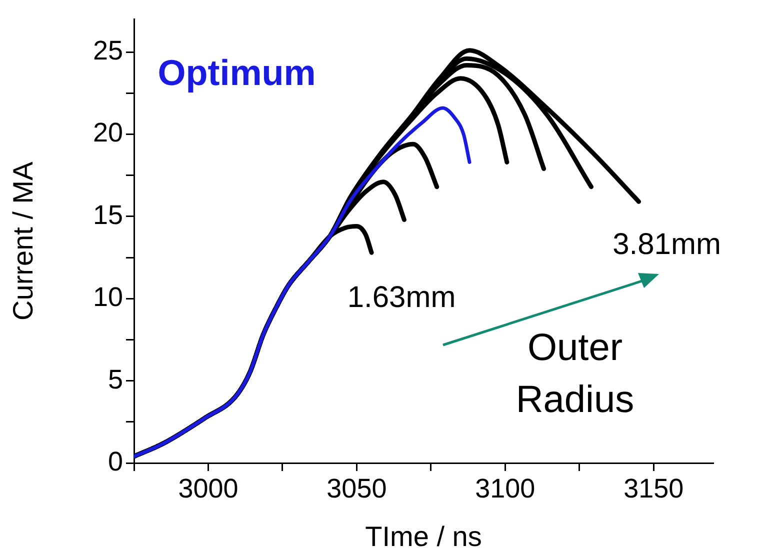  I want to click on annotation: Outer Radius, so click(575, 374).